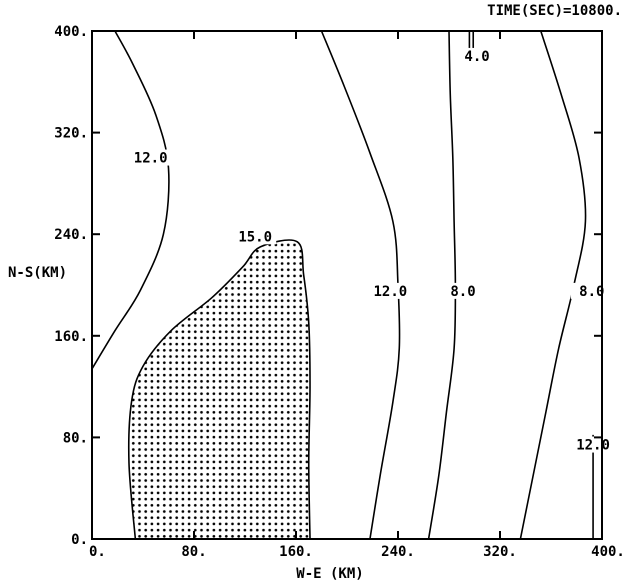  I want to click on y-tick-label-4: 320., so click(71, 134).